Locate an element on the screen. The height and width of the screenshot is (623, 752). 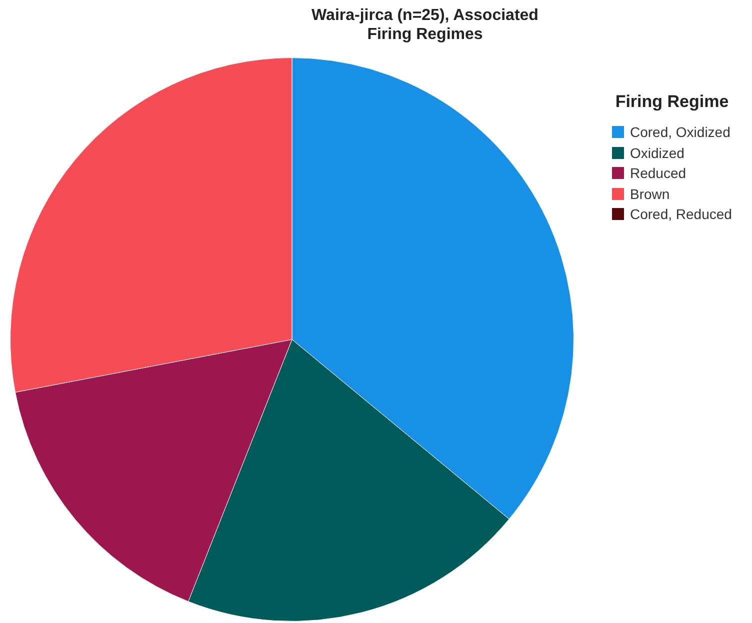
legend-label: Reduced is located at coordinates (658, 173).